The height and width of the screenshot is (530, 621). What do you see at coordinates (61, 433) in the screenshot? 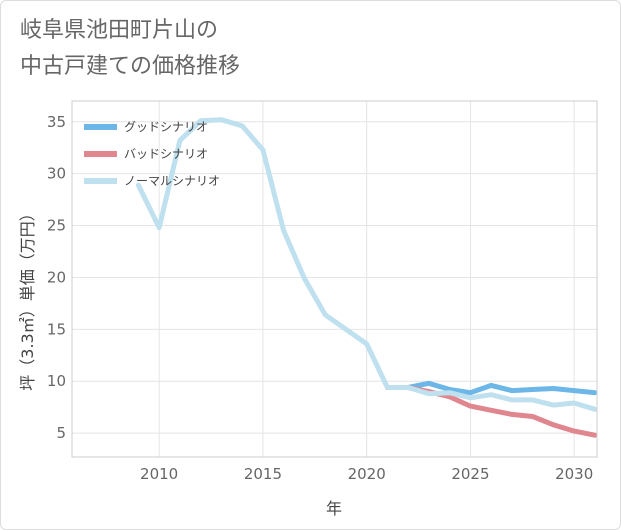
I see `y-tick-label: 5` at bounding box center [61, 433].